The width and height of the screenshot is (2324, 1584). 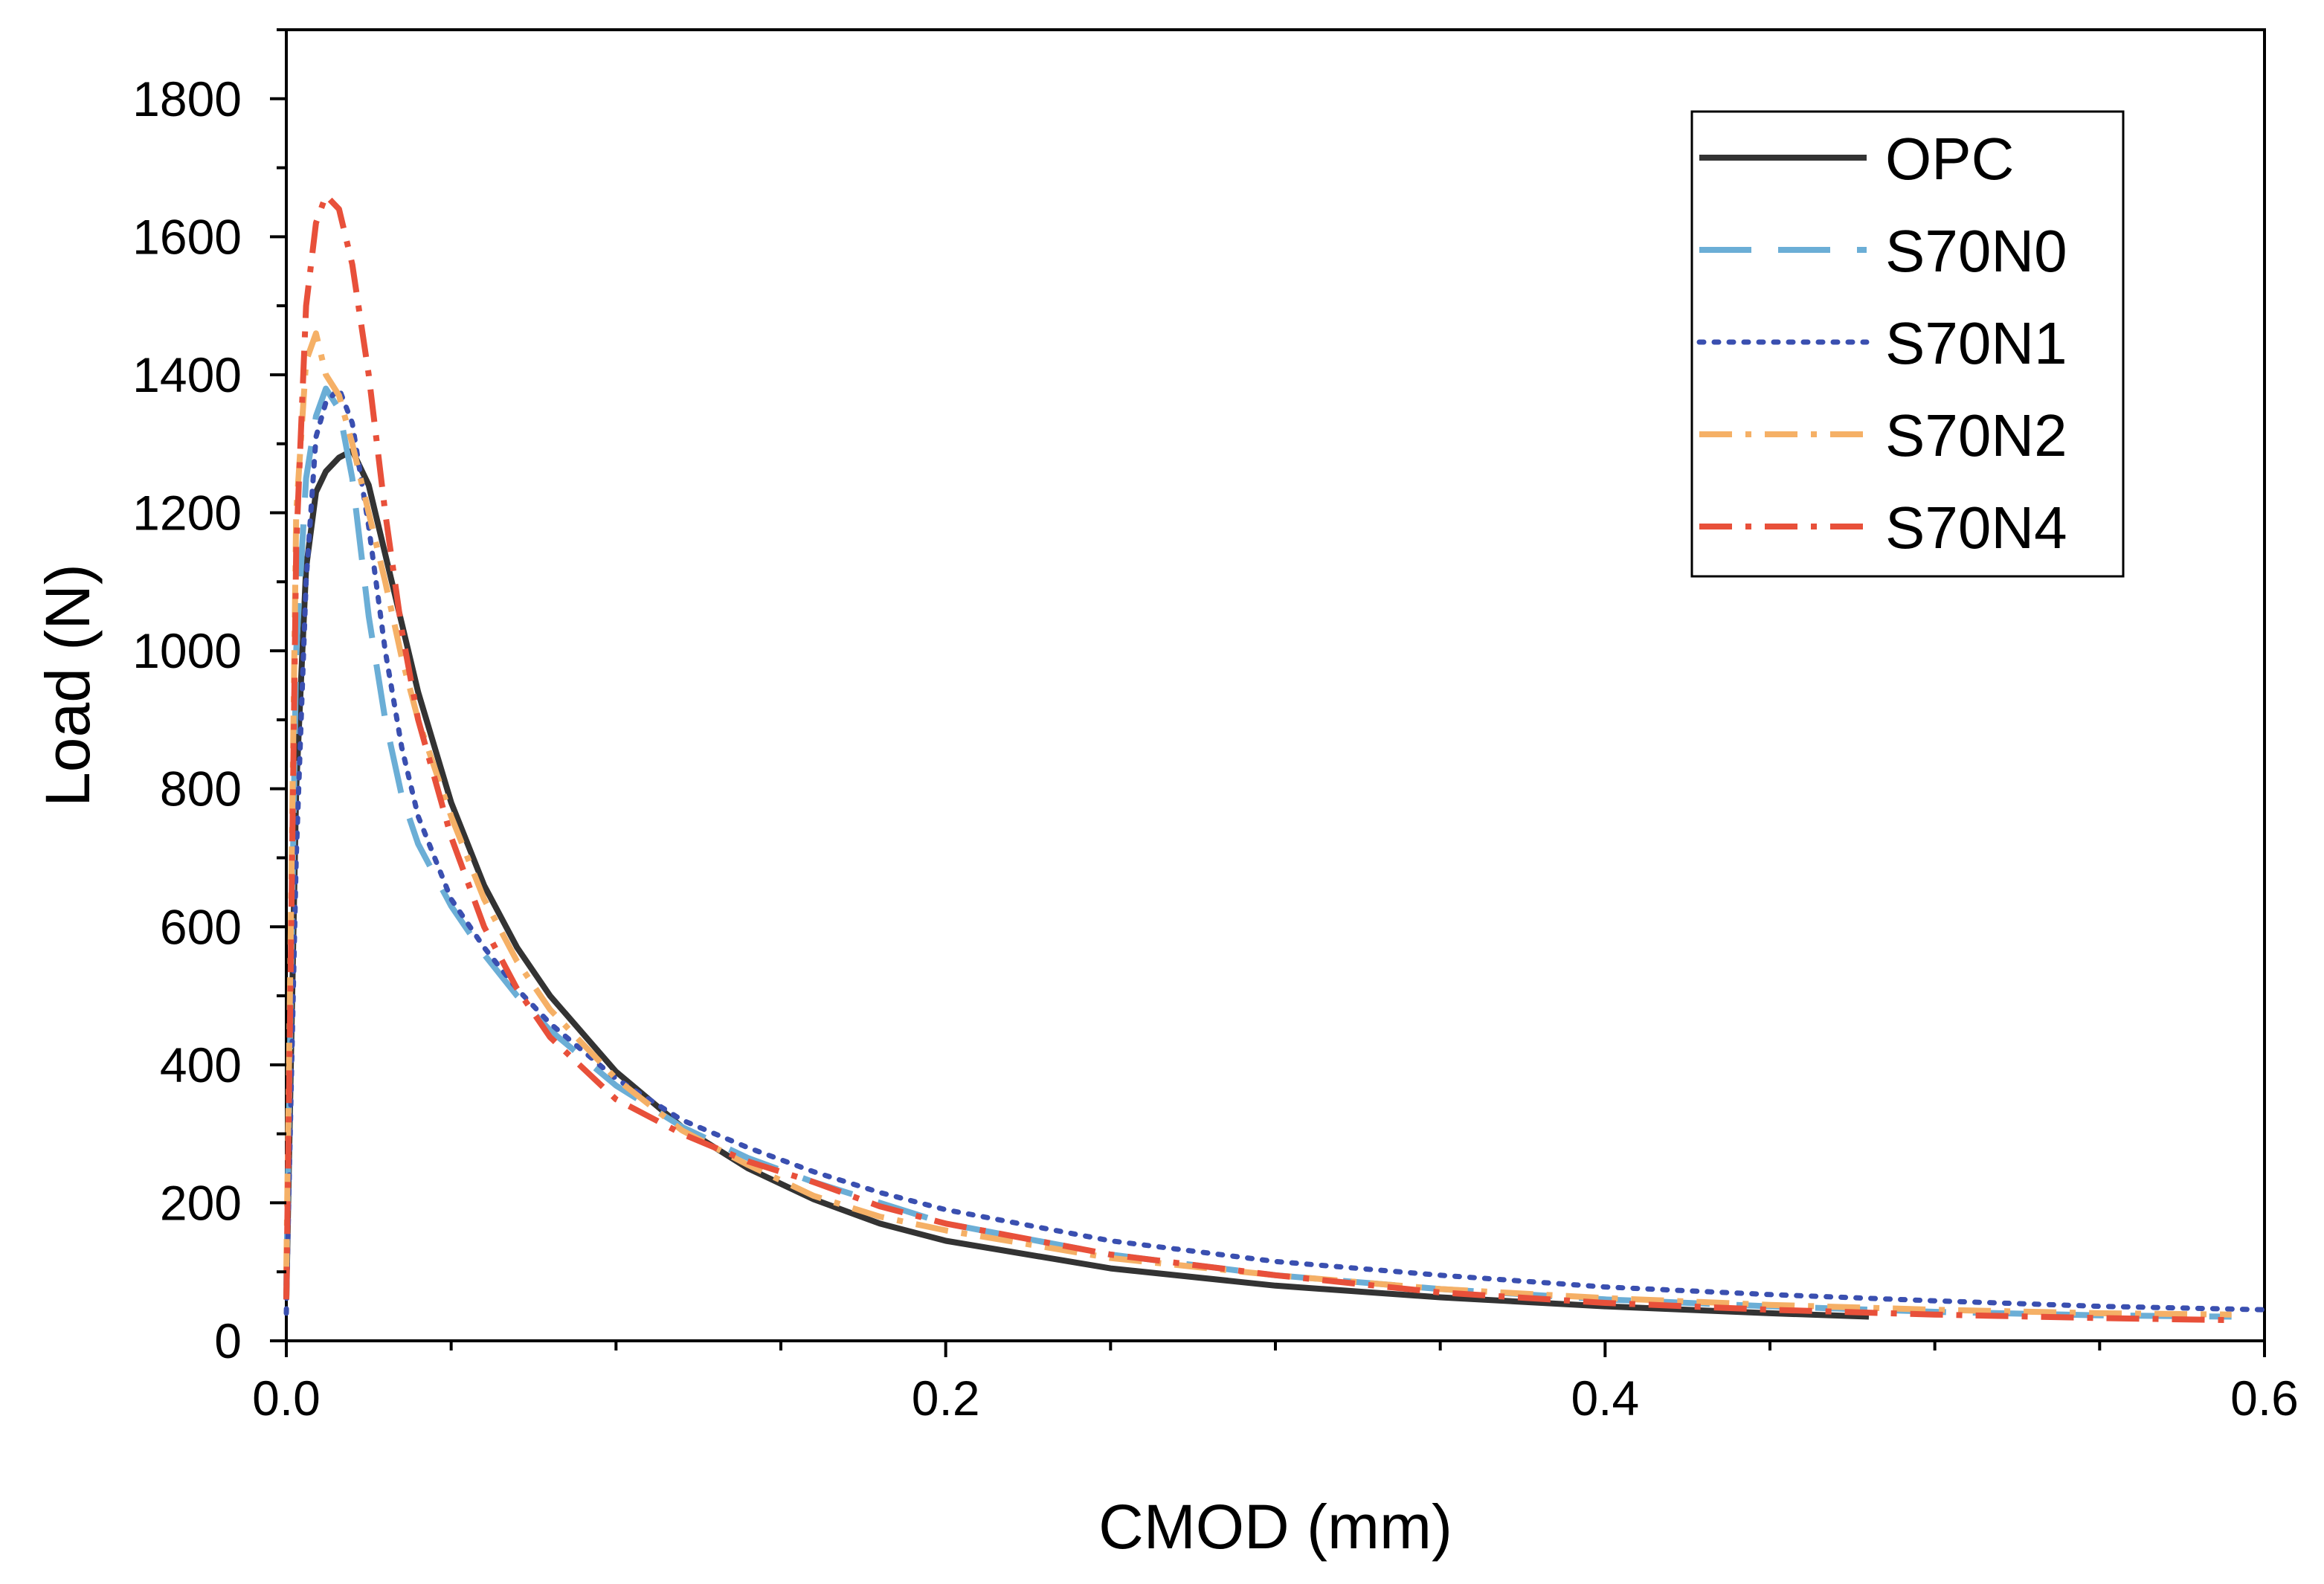 I want to click on x-tick-label: 0.6, so click(x=2264, y=1398).